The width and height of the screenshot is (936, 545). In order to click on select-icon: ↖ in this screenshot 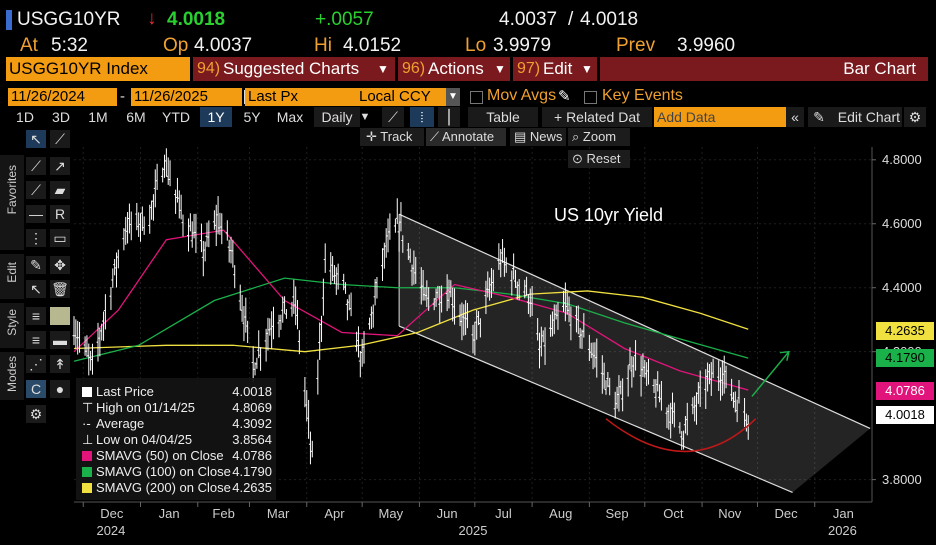, I will do `click(36, 289)`.